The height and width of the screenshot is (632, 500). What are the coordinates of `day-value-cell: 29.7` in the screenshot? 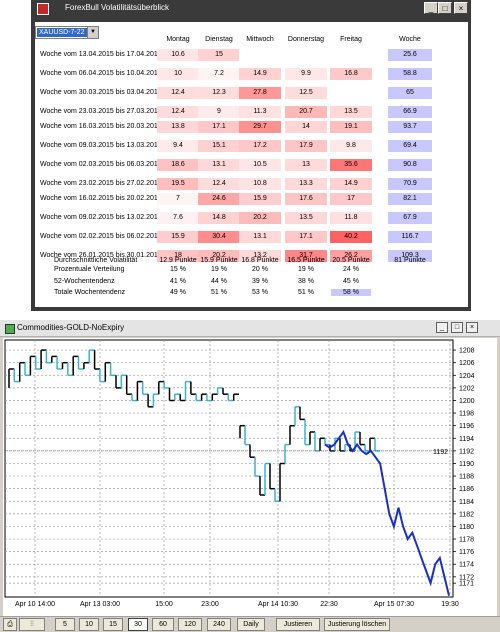 It's located at (260, 127).